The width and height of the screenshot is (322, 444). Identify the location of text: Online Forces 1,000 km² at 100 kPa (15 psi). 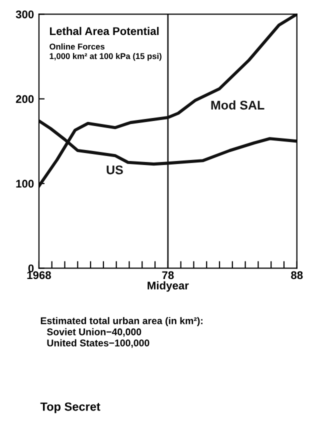
(106, 52).